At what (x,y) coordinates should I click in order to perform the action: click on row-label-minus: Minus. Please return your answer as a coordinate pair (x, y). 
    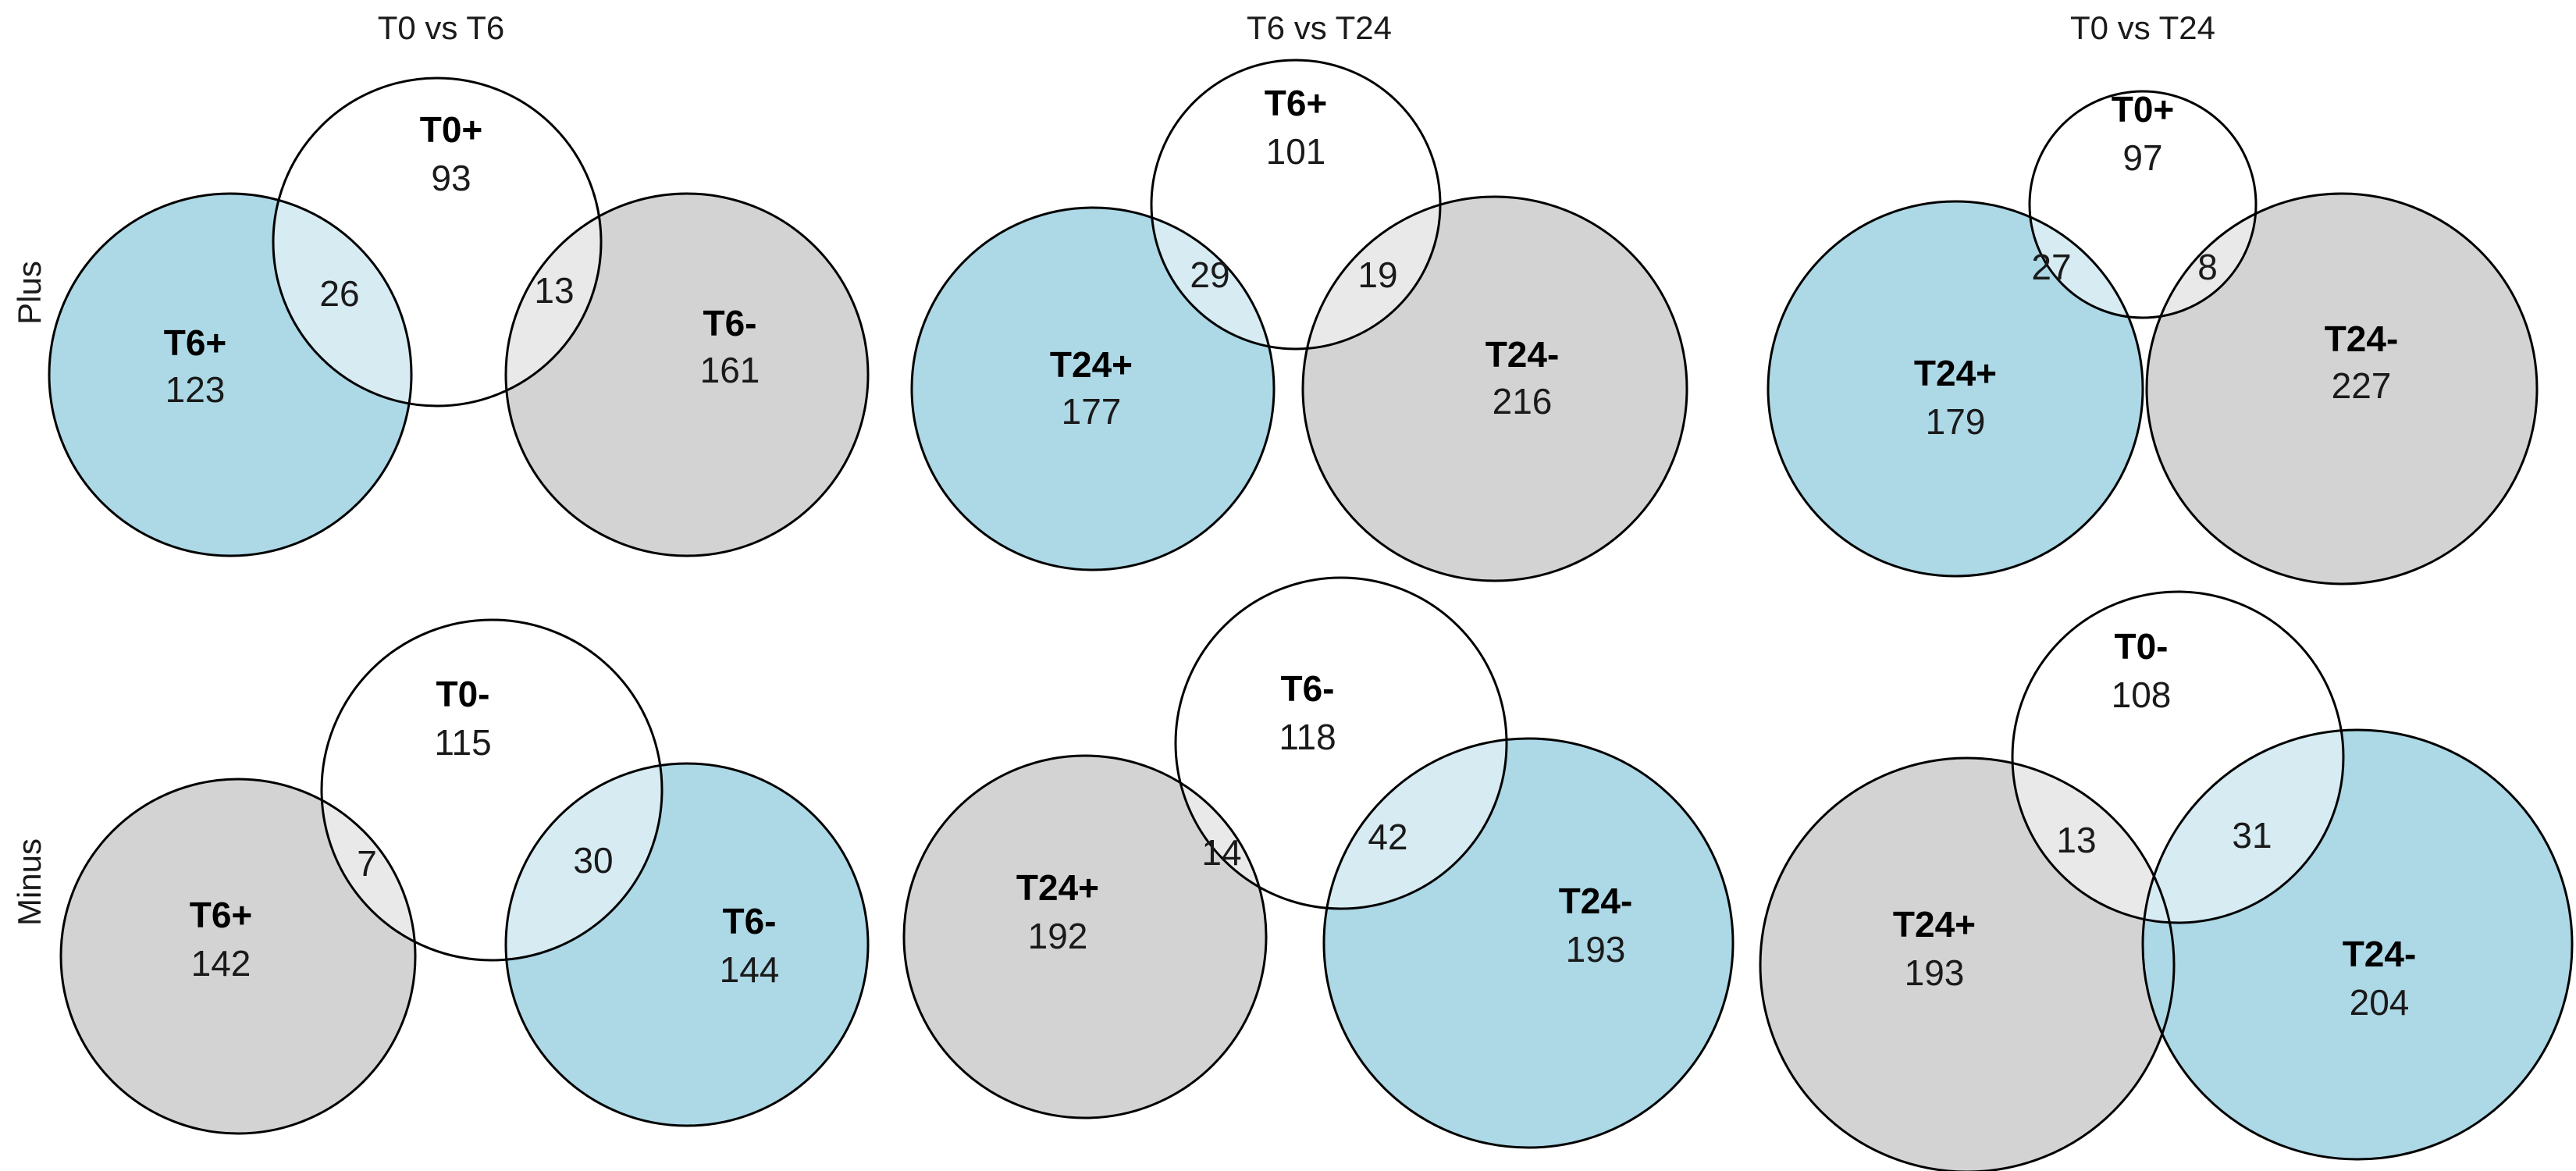
    Looking at the image, I should click on (29, 882).